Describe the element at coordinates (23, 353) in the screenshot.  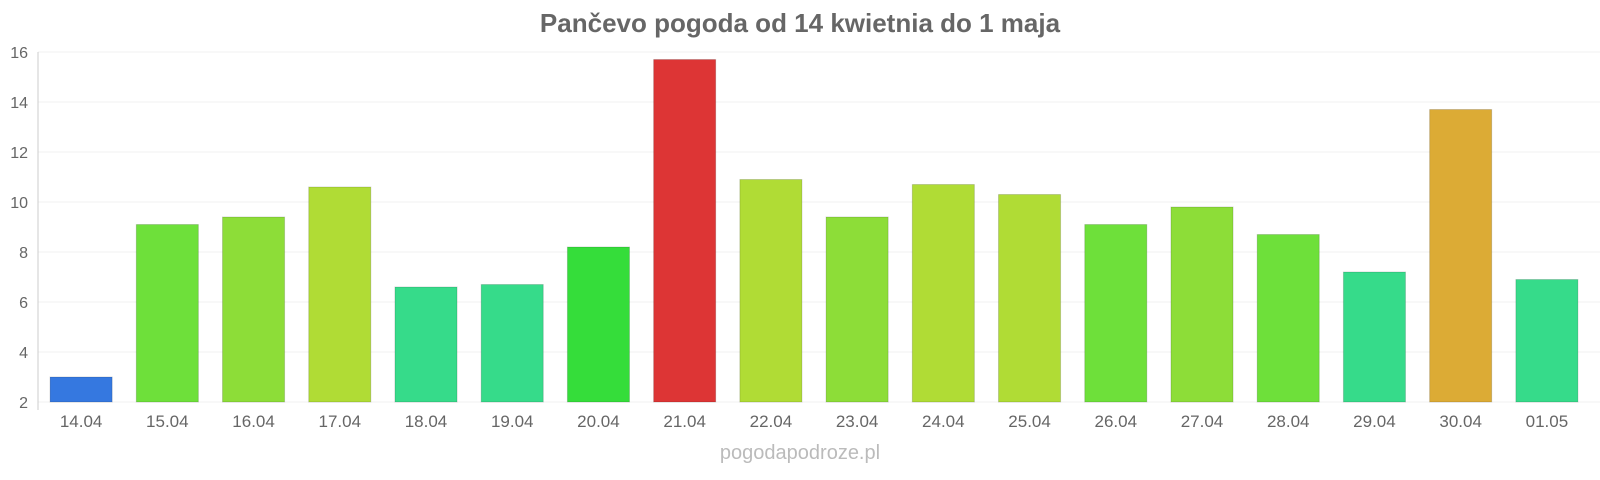
I see `y-tick-label: 4` at that location.